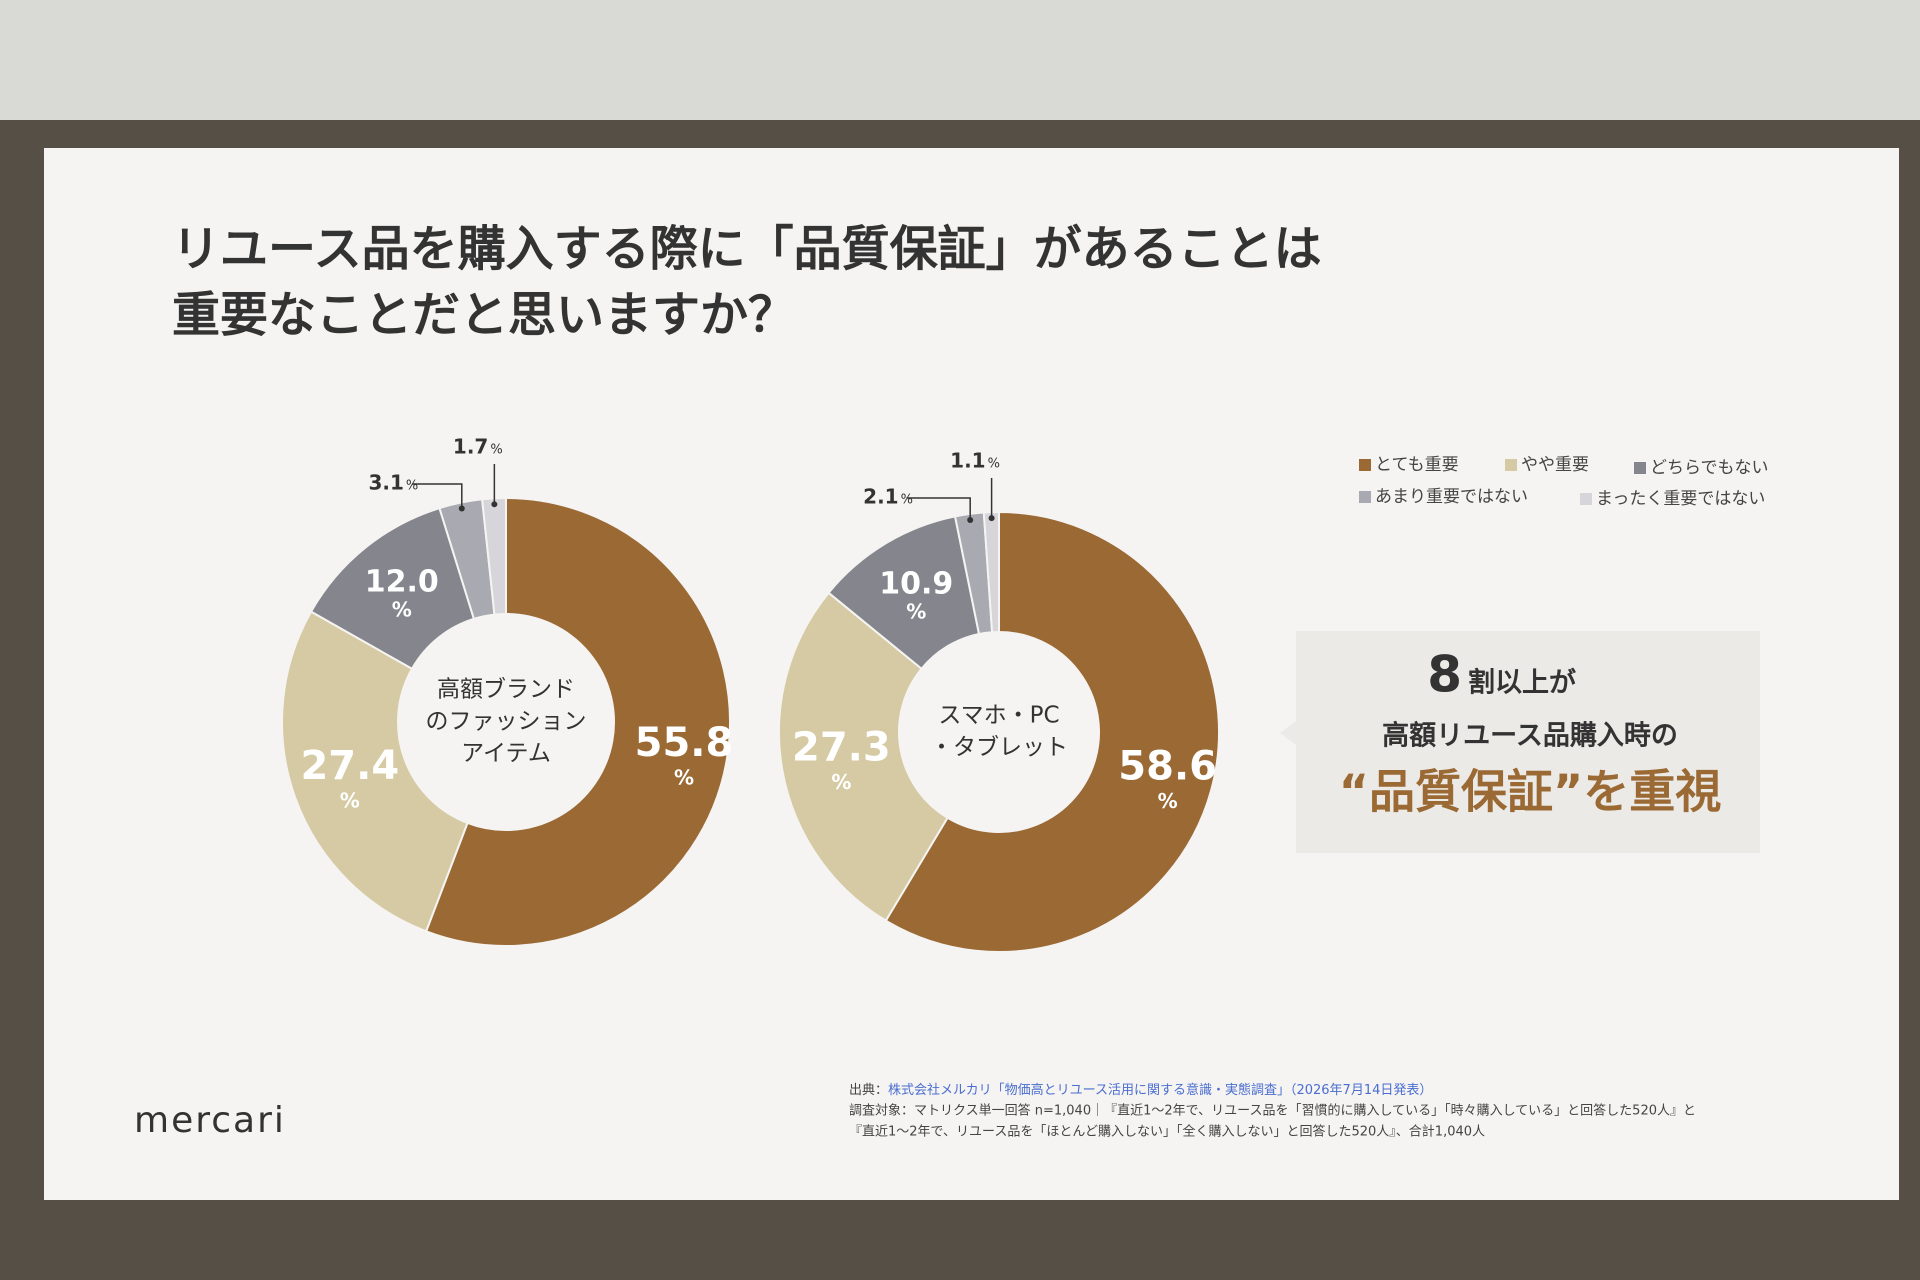 This screenshot has height=1280, width=1920. I want to click on legend-label: とても重要, so click(1417, 465).